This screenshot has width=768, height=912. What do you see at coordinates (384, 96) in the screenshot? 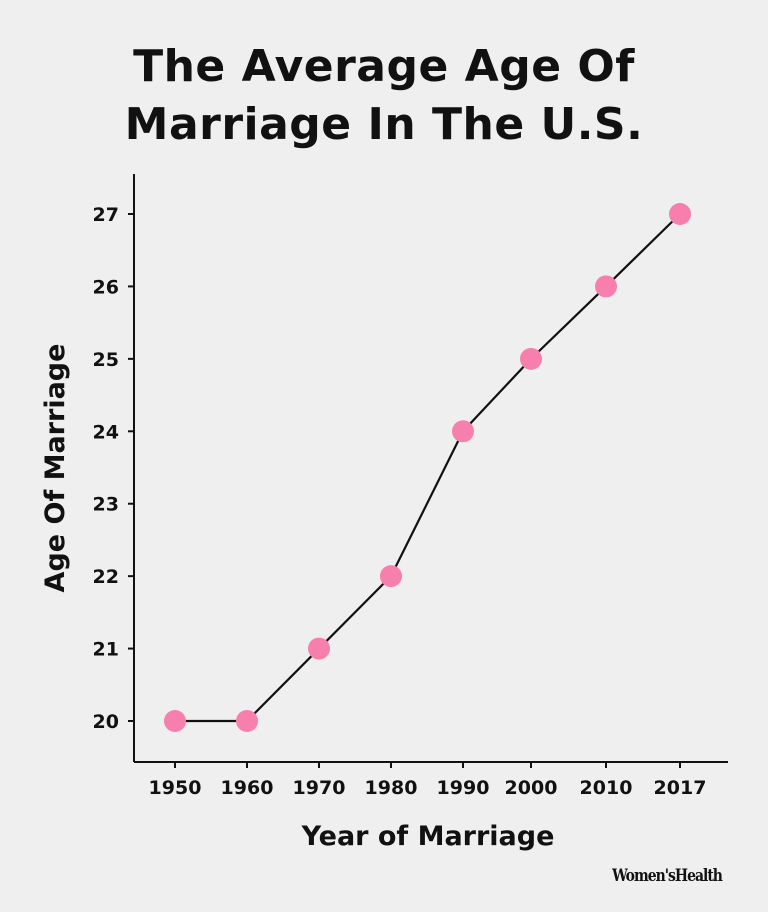
I see `chart-title: The Average Age Of Marriage In The U.S.` at bounding box center [384, 96].